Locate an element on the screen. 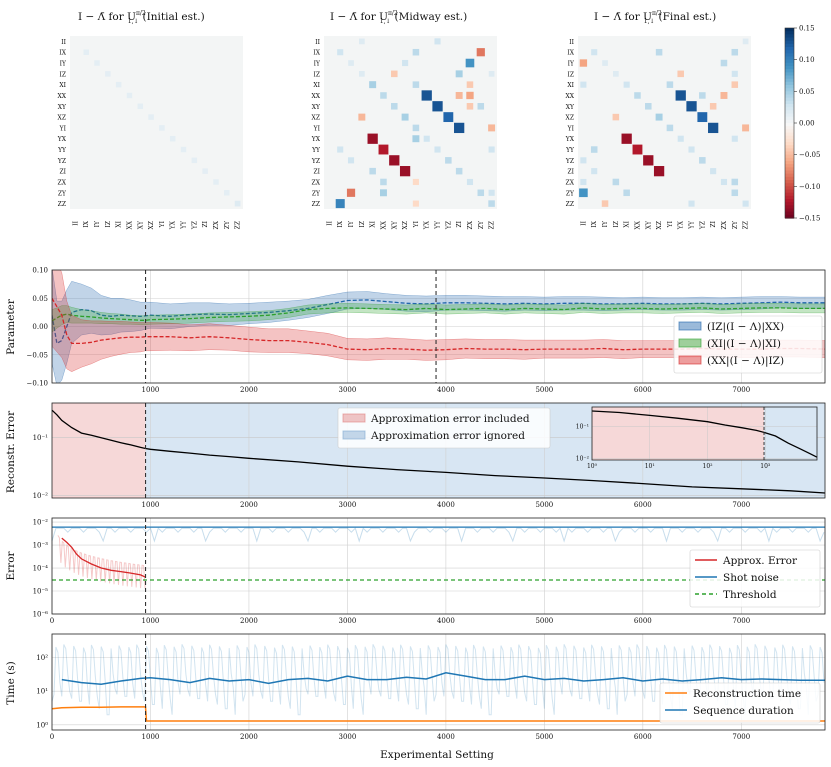 The image size is (831, 767). colorbar-tick-label: −0.10 is located at coordinates (809, 187).